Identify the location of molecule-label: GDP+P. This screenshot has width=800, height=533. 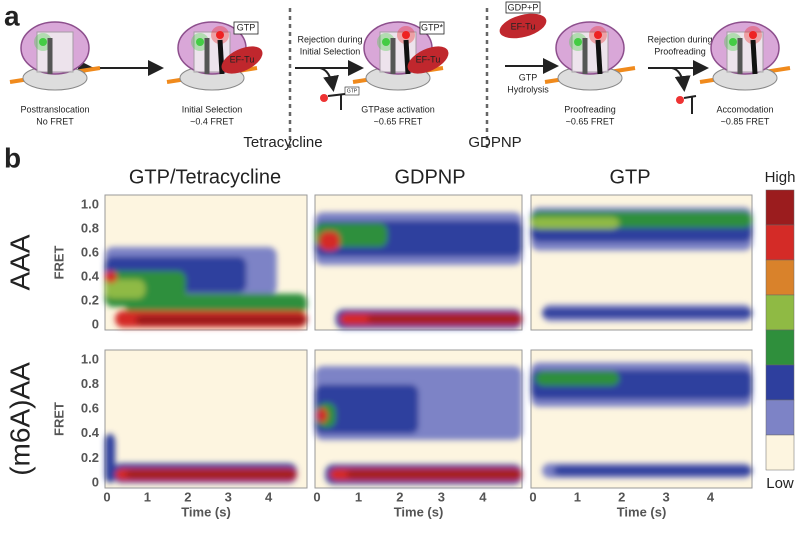
(523, 7).